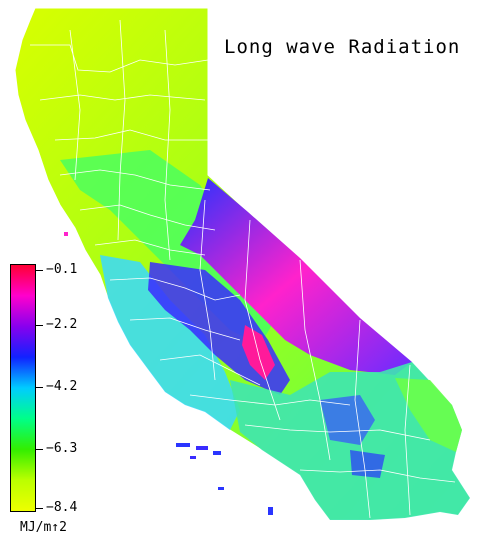  What do you see at coordinates (62, 507) in the screenshot?
I see `legend-label-min: −8.4` at bounding box center [62, 507].